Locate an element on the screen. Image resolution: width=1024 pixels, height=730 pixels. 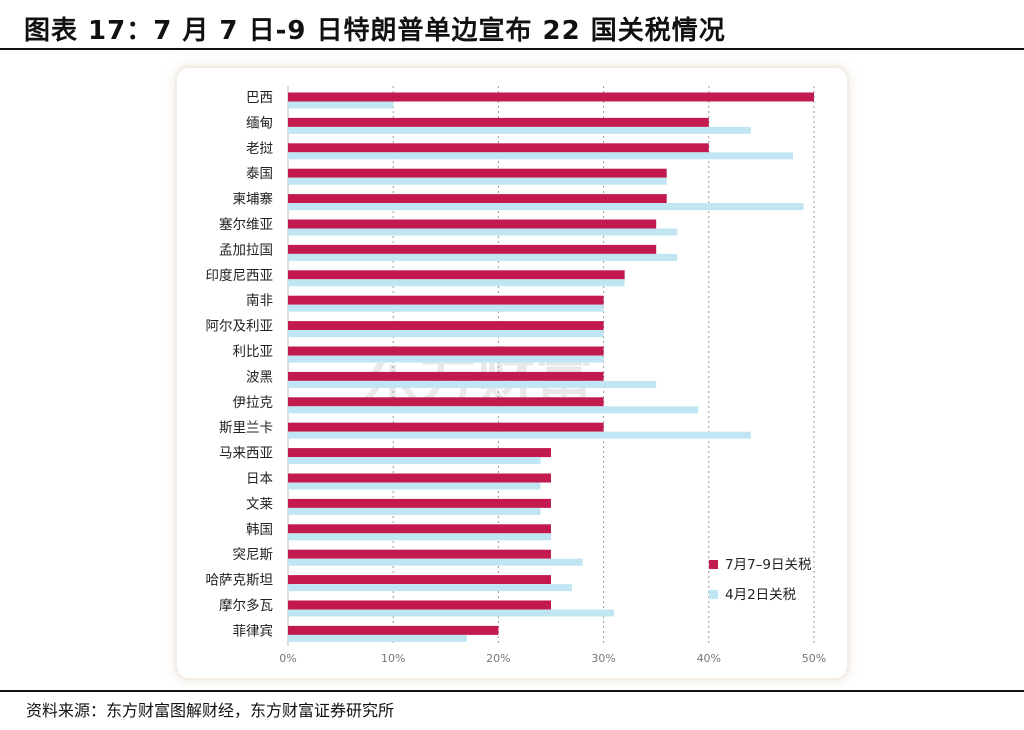
x-tick-label: 50% is located at coordinates (814, 658).